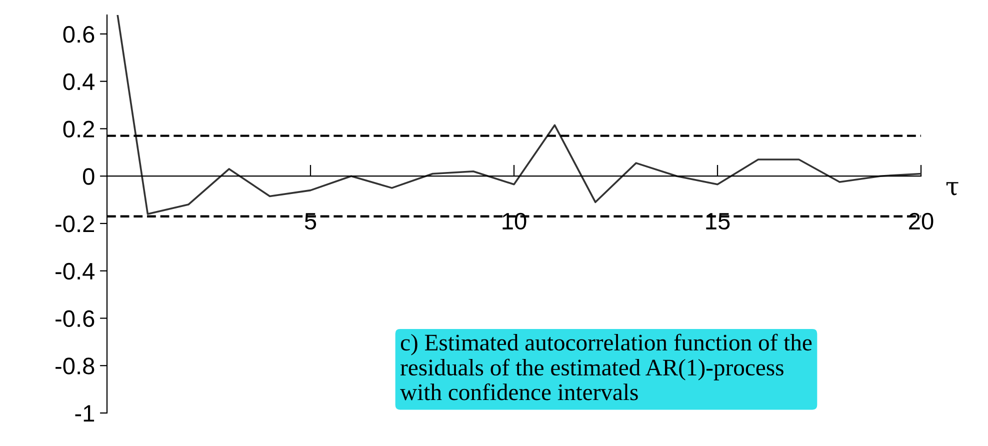 The width and height of the screenshot is (988, 446). I want to click on y-tick-label: -0.8, so click(75, 366).